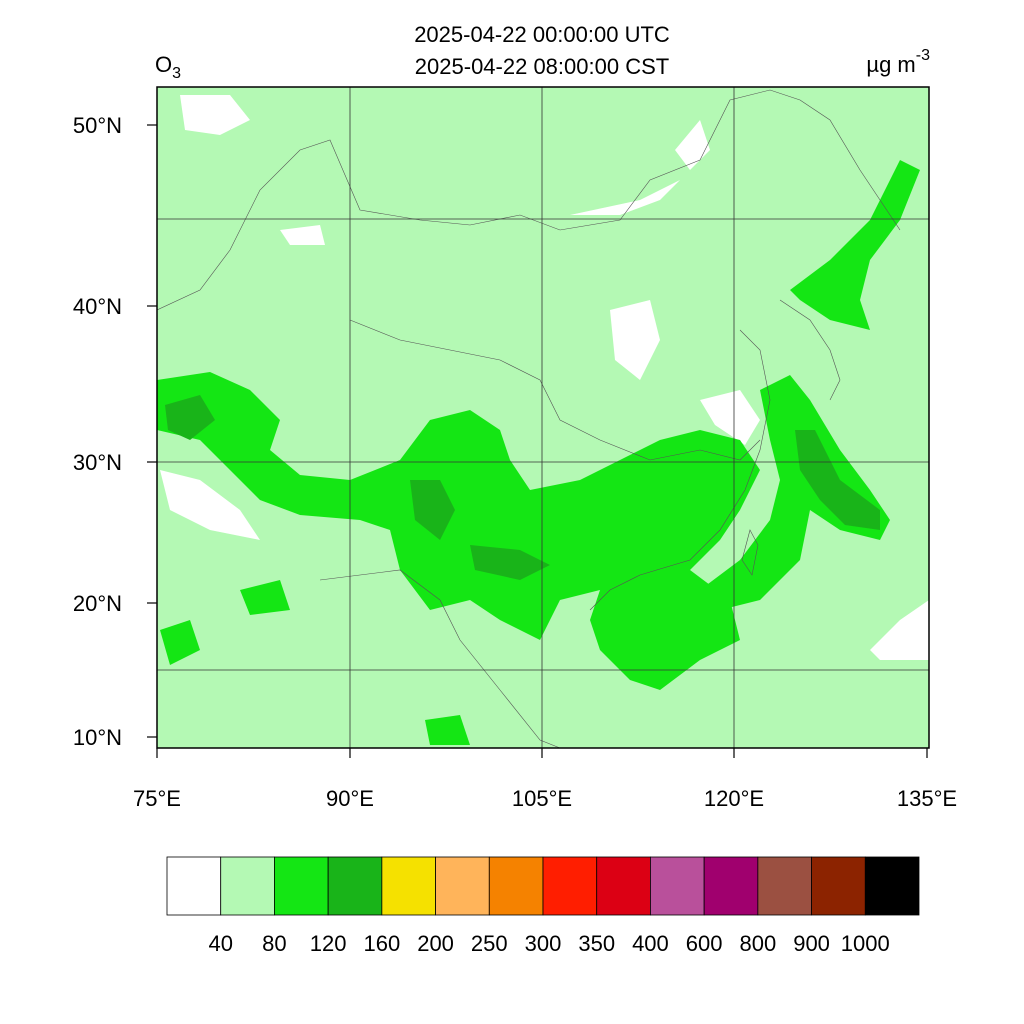 This screenshot has width=1024, height=1024. What do you see at coordinates (97, 603) in the screenshot?
I see `y-tick-label: 20°N` at bounding box center [97, 603].